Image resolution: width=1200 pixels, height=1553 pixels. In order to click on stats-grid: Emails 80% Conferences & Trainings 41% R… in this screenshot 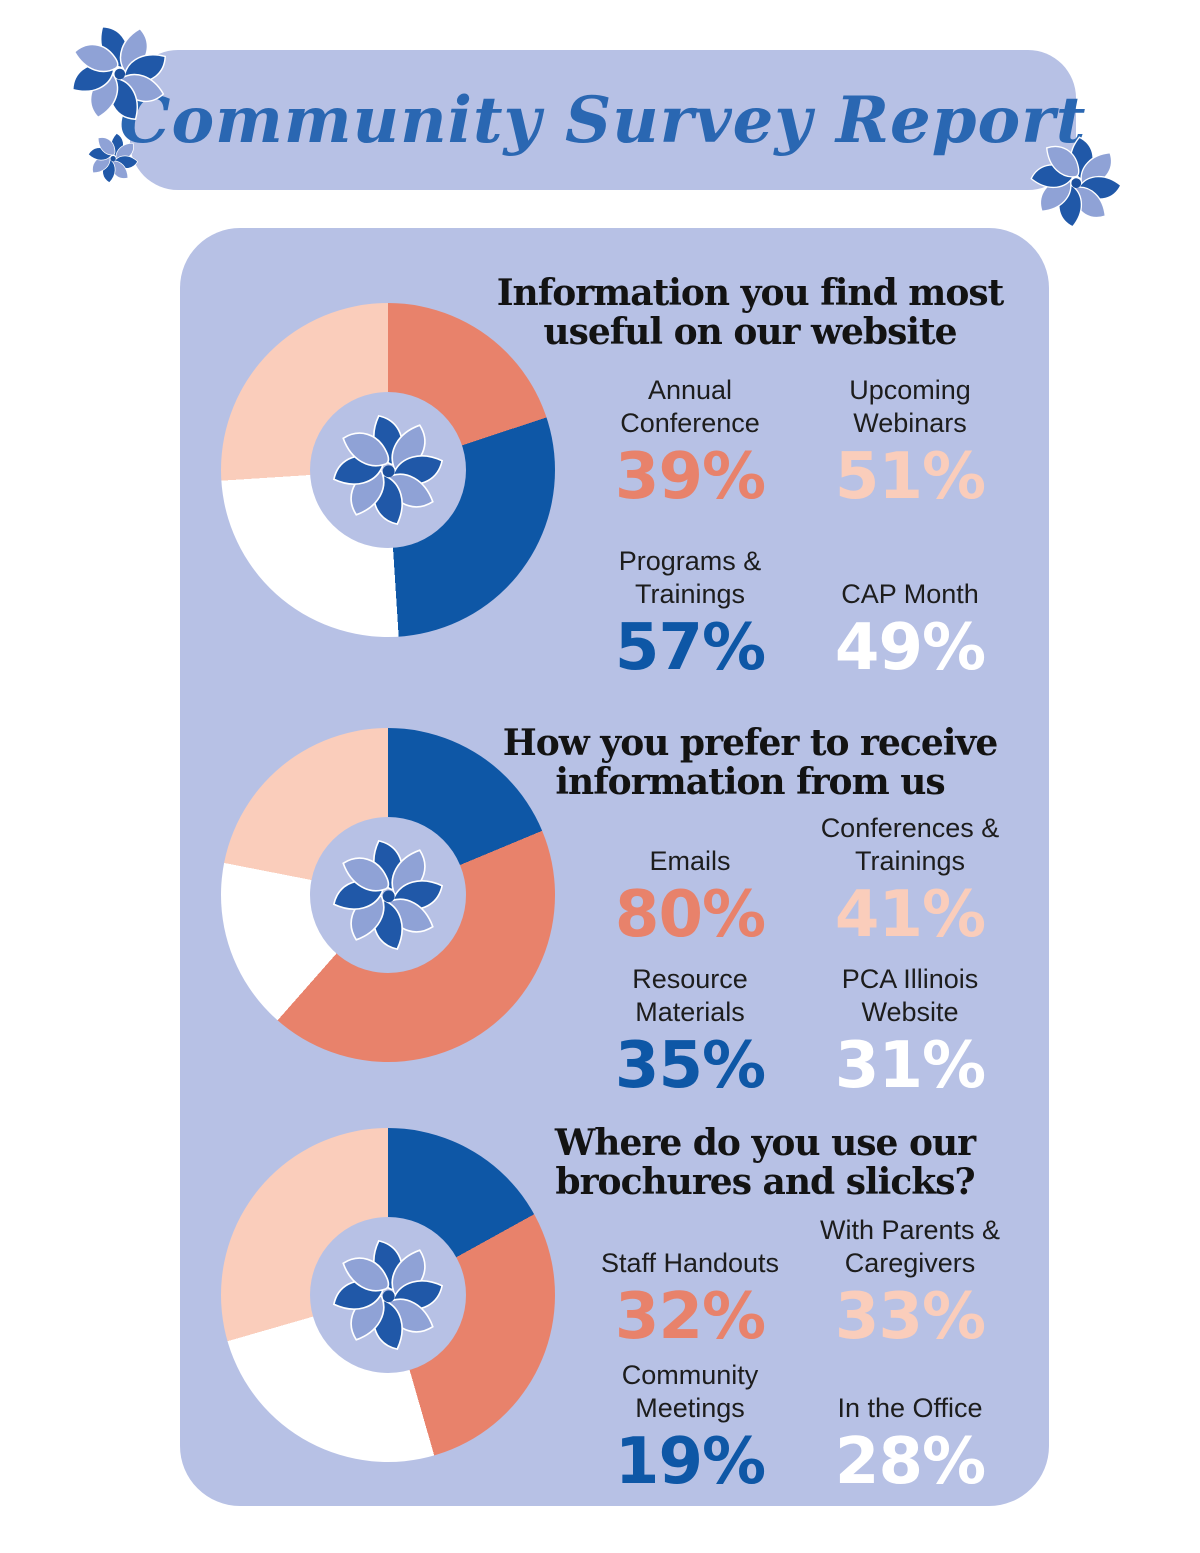, I will do `click(800, 956)`.